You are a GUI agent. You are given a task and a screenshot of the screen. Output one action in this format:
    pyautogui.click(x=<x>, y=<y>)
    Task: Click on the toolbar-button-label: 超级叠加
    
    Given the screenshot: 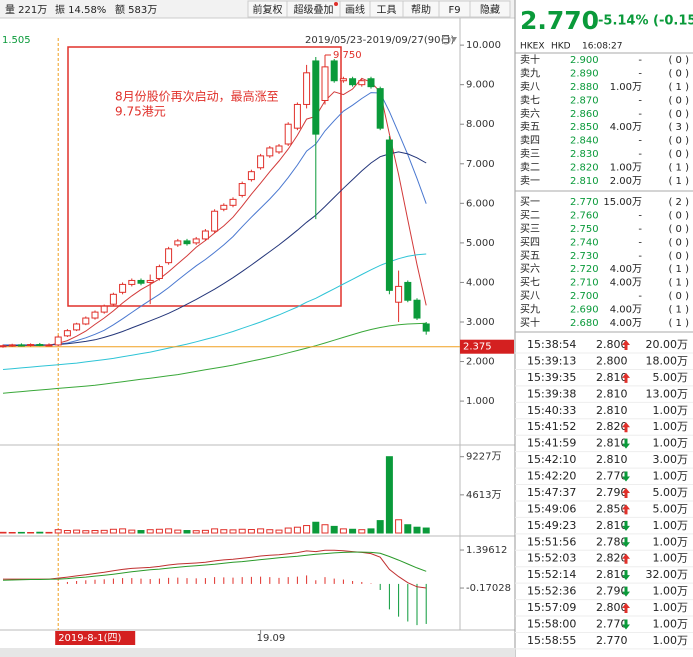 What is the action you would take?
    pyautogui.click(x=314, y=9)
    